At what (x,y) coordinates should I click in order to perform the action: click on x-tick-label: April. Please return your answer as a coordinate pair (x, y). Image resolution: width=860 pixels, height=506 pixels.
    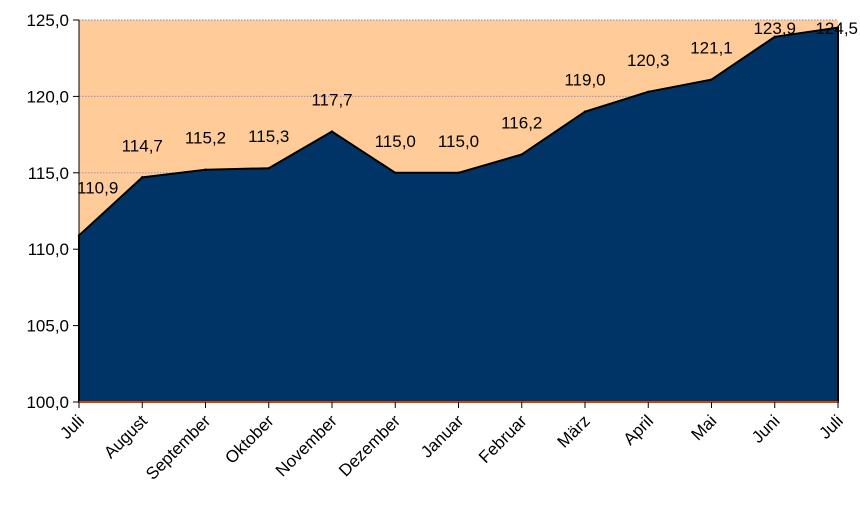
    Looking at the image, I should click on (638, 429).